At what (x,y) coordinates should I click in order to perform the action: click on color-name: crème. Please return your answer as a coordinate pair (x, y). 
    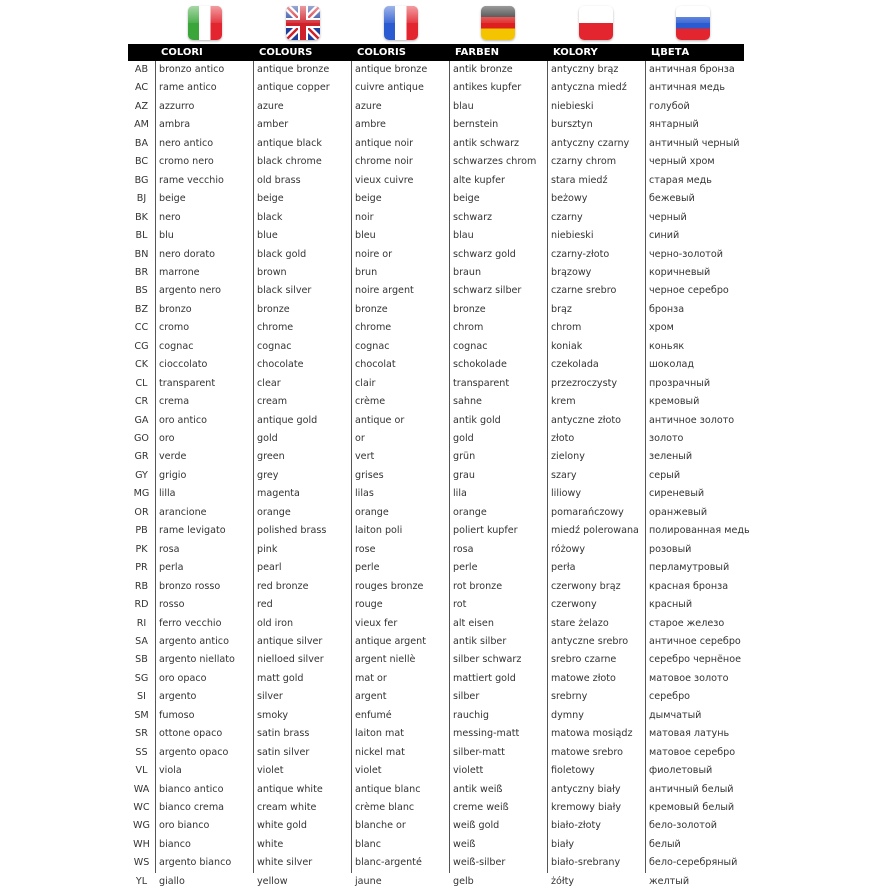
    Looking at the image, I should click on (370, 402).